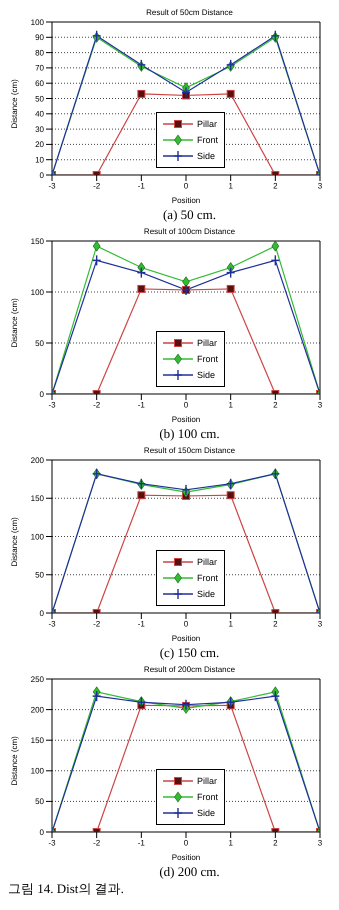 The width and height of the screenshot is (339, 910). What do you see at coordinates (190, 215) in the screenshot?
I see `text: (a) 50 cm.` at bounding box center [190, 215].